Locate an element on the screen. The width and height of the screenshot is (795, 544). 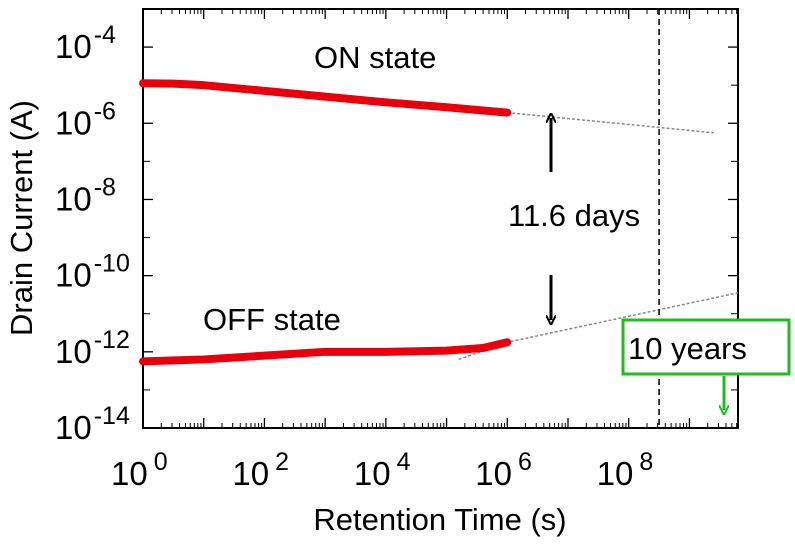
y-tick-label: 10⁻⁸ is located at coordinates (85, 195).